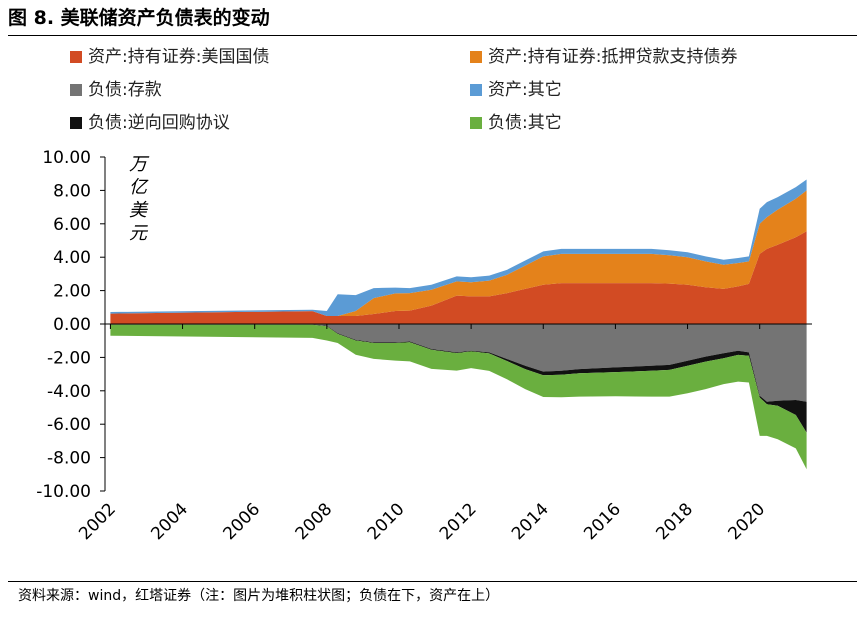  I want to click on legend-swatch-other-liabilities, so click(476, 123).